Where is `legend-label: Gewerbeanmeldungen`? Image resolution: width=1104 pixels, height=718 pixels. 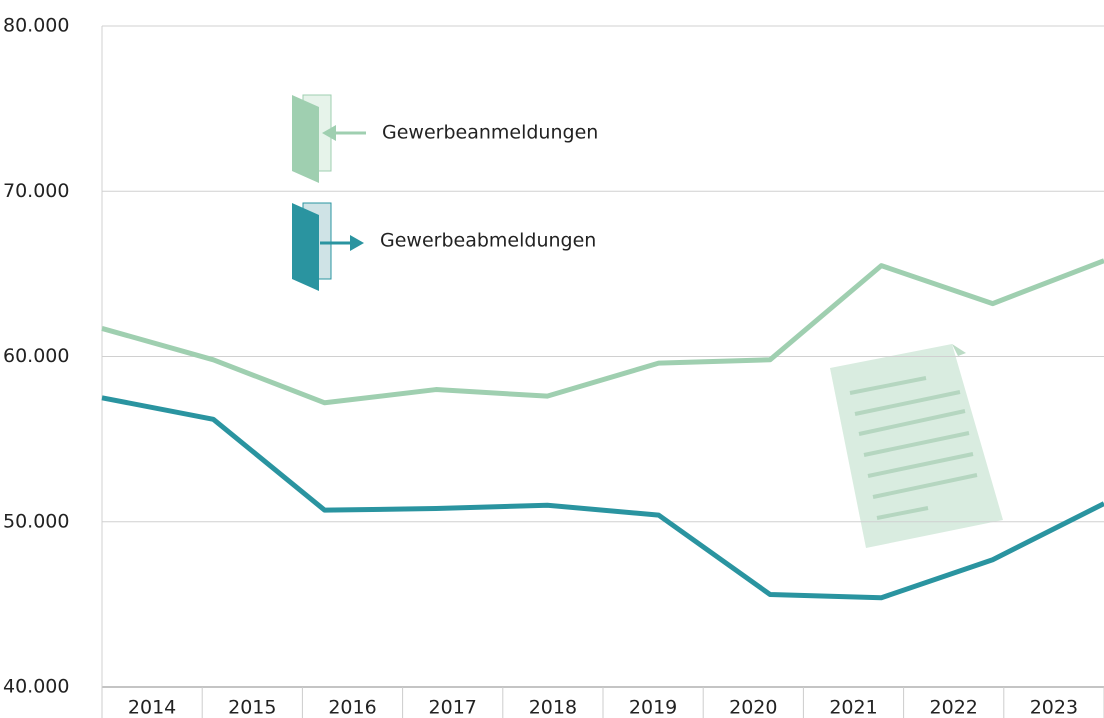 legend-label: Gewerbeanmeldungen is located at coordinates (490, 133).